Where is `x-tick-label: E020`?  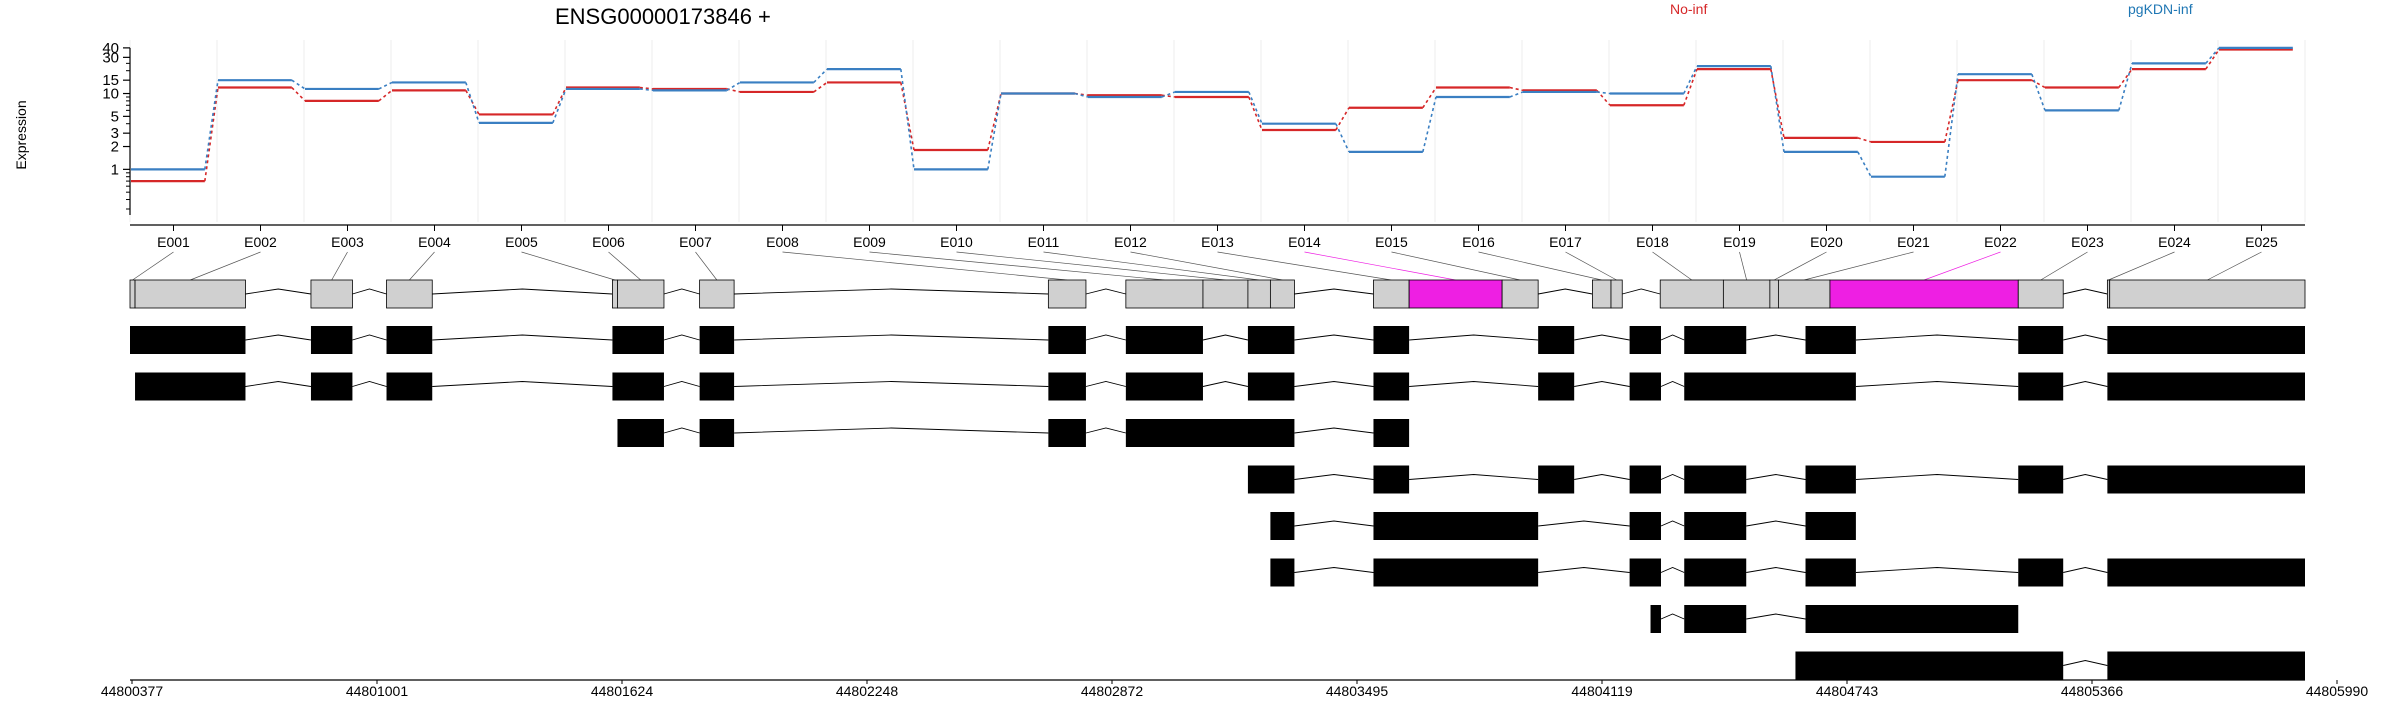
x-tick-label: E020 is located at coordinates (1826, 242).